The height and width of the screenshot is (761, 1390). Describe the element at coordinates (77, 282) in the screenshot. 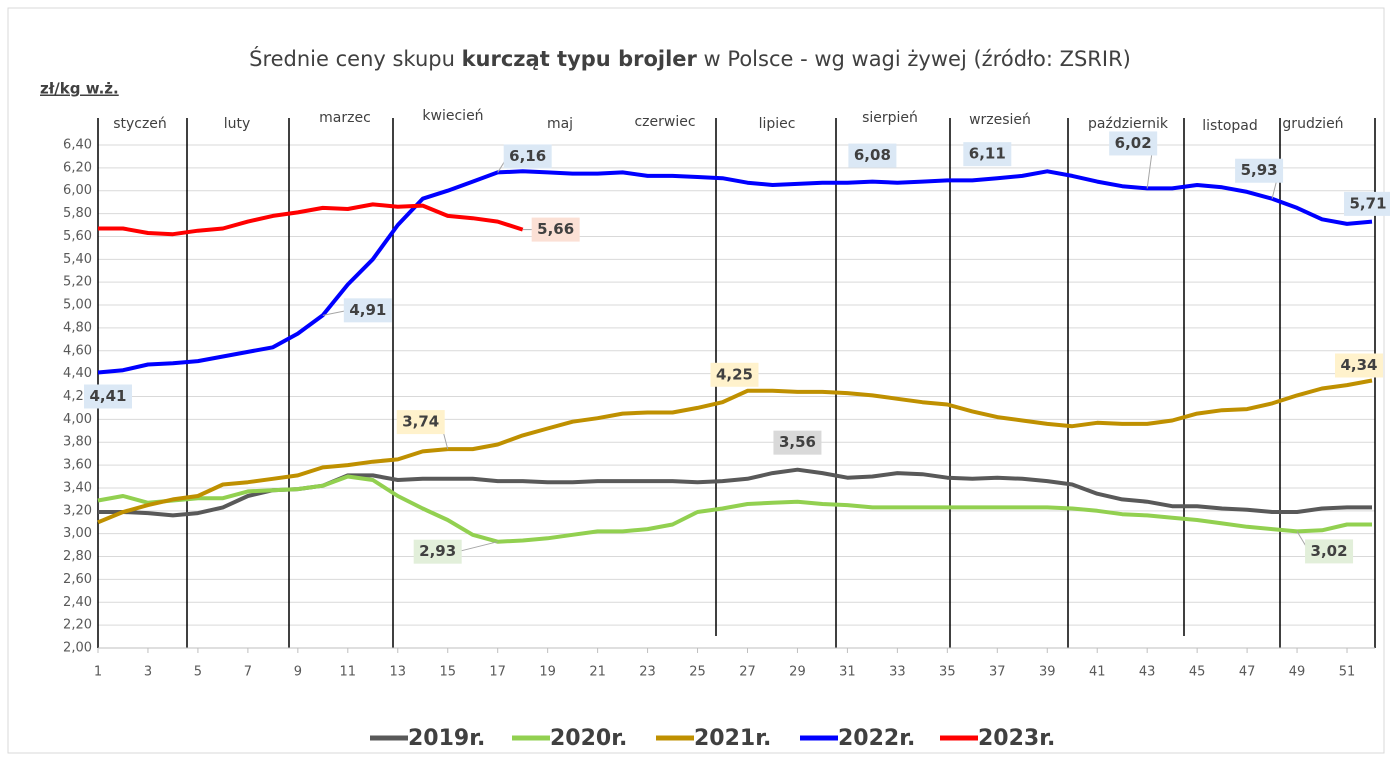

I see `y-tick-label: 5,20` at that location.